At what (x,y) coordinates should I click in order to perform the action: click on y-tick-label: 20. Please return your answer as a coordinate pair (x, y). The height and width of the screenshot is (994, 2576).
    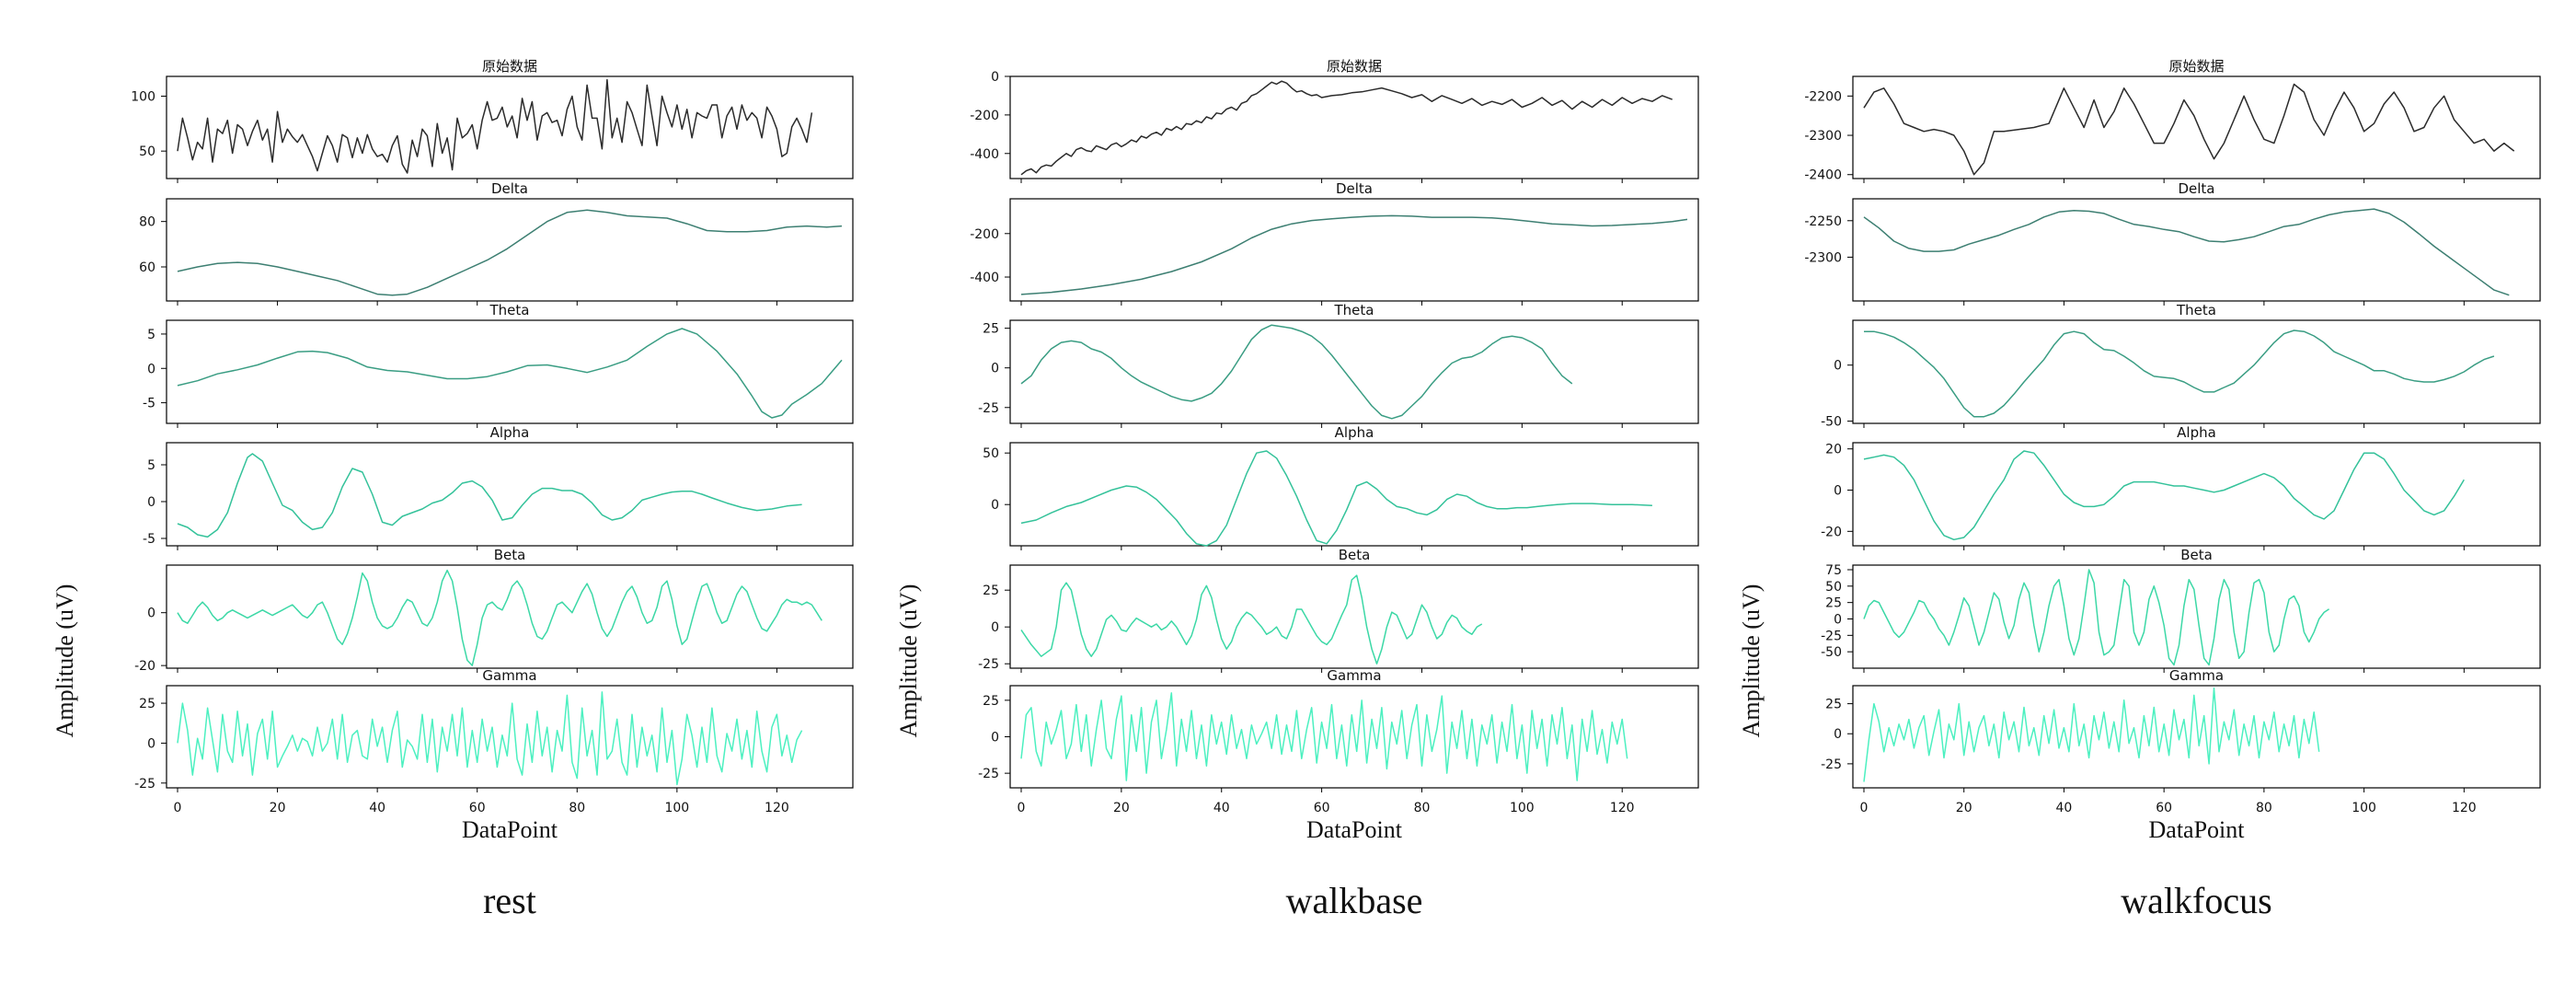
    Looking at the image, I should click on (1833, 450).